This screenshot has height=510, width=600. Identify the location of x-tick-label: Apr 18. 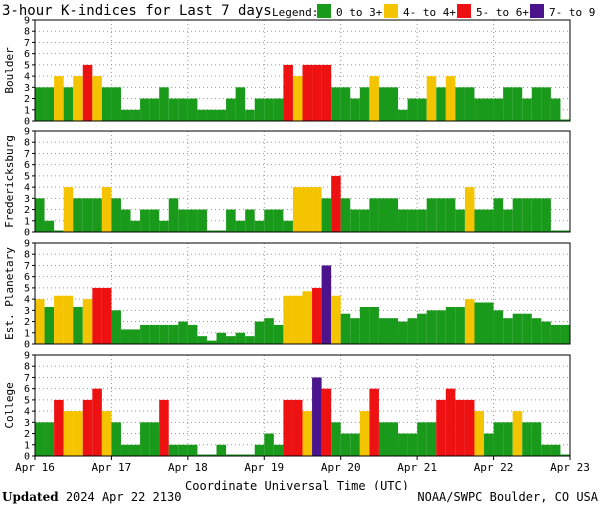
(188, 467).